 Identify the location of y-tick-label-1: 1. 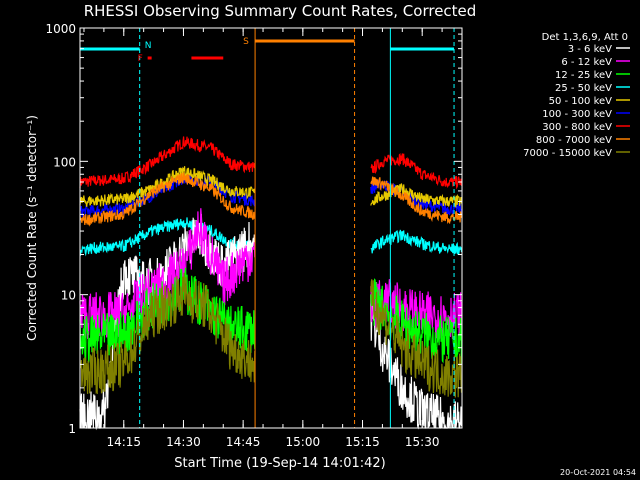
(72, 429).